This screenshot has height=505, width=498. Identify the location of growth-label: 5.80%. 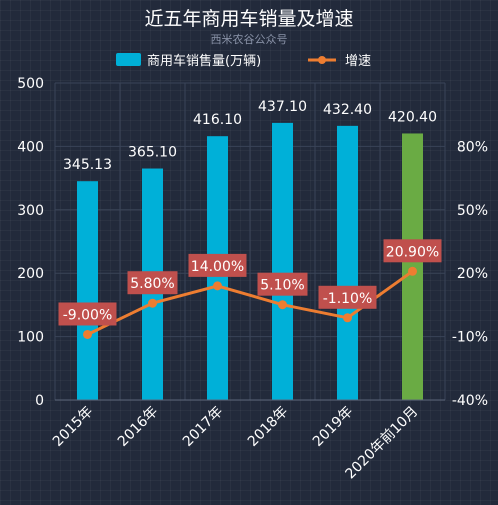
(152, 284).